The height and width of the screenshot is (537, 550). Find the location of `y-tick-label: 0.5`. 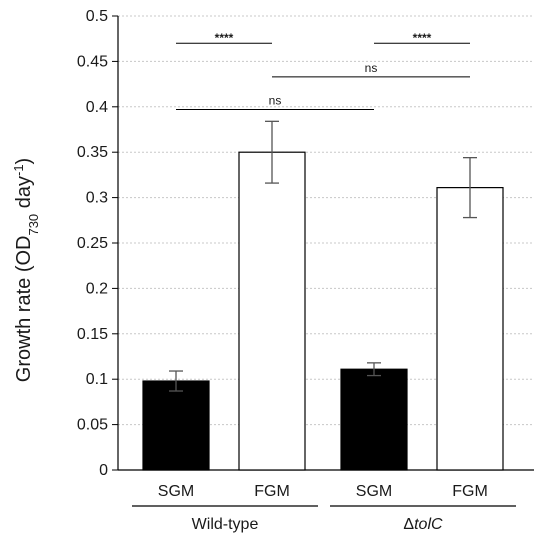

y-tick-label: 0.5 is located at coordinates (97, 16).